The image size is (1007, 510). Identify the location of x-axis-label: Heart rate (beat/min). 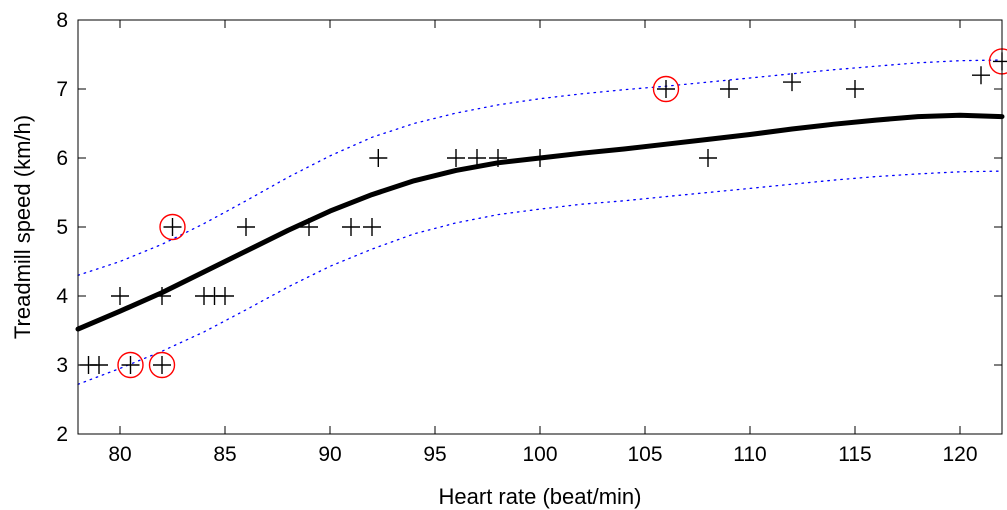
(540, 496).